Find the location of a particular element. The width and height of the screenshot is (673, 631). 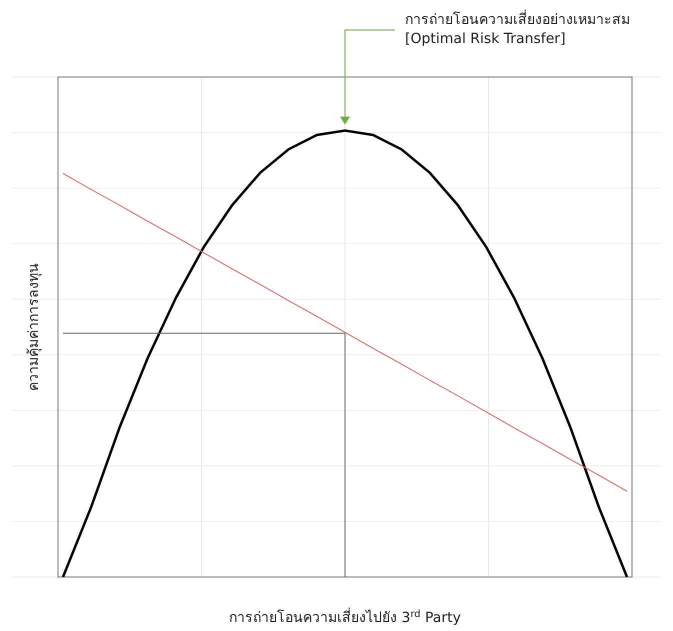

x-axis-title: การถ่ายโอนความเสี่ยงไปยัง 3$^{rd}$ Party is located at coordinates (345, 617).